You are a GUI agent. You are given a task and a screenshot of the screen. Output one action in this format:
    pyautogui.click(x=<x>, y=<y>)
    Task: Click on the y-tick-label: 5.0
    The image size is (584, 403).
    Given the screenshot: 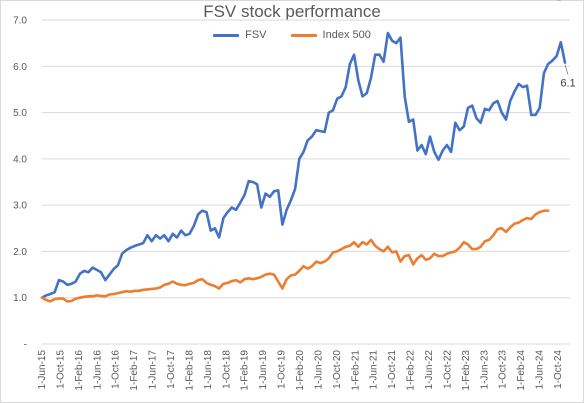 What is the action you would take?
    pyautogui.click(x=20, y=113)
    